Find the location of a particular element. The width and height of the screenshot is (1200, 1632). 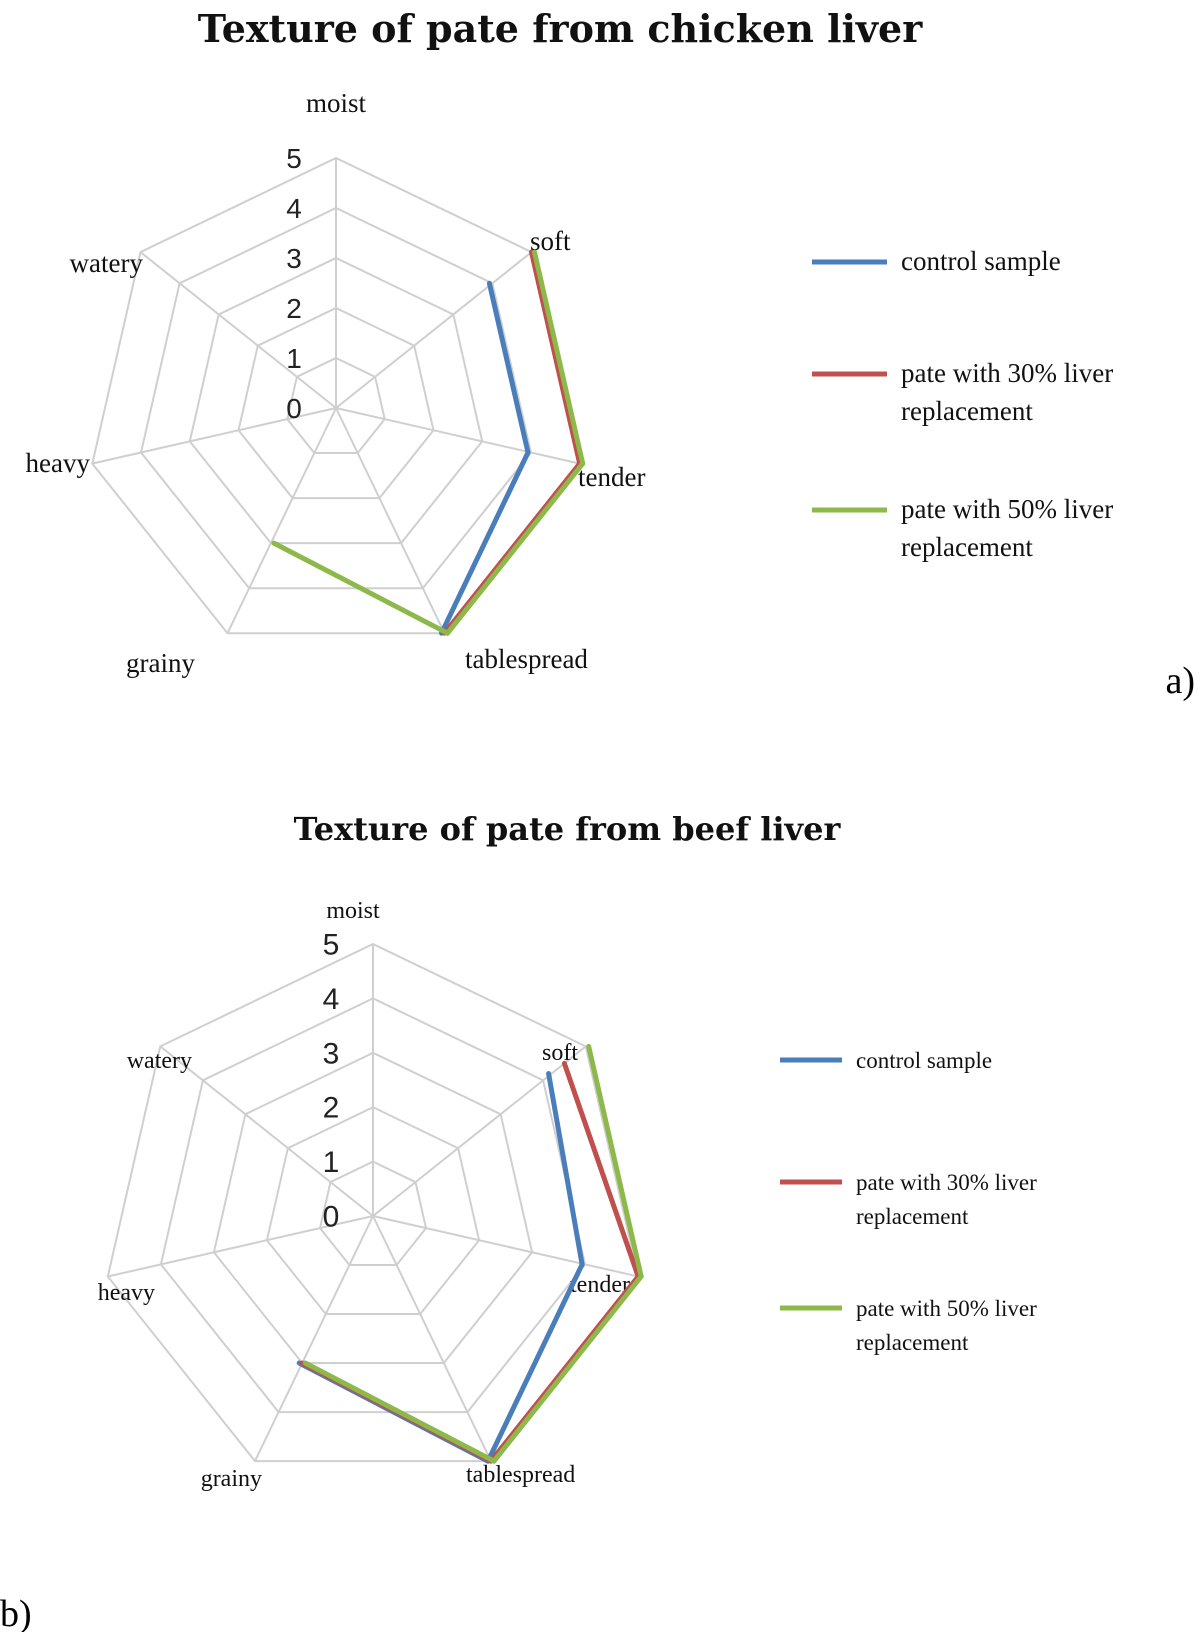

chart-title: Texture of pate from beef liver is located at coordinates (568, 829).